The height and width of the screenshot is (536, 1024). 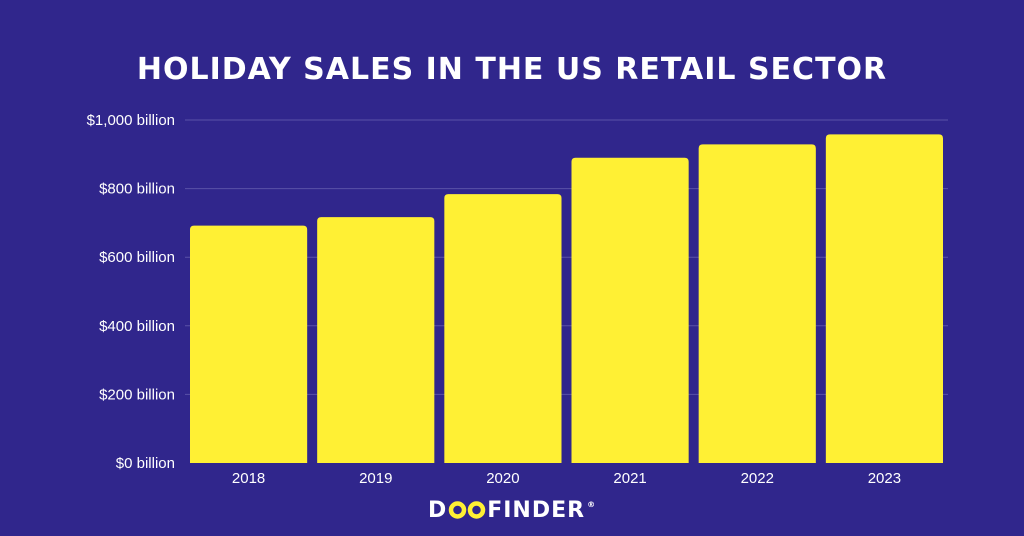 What do you see at coordinates (503, 328) in the screenshot?
I see `bar-2020` at bounding box center [503, 328].